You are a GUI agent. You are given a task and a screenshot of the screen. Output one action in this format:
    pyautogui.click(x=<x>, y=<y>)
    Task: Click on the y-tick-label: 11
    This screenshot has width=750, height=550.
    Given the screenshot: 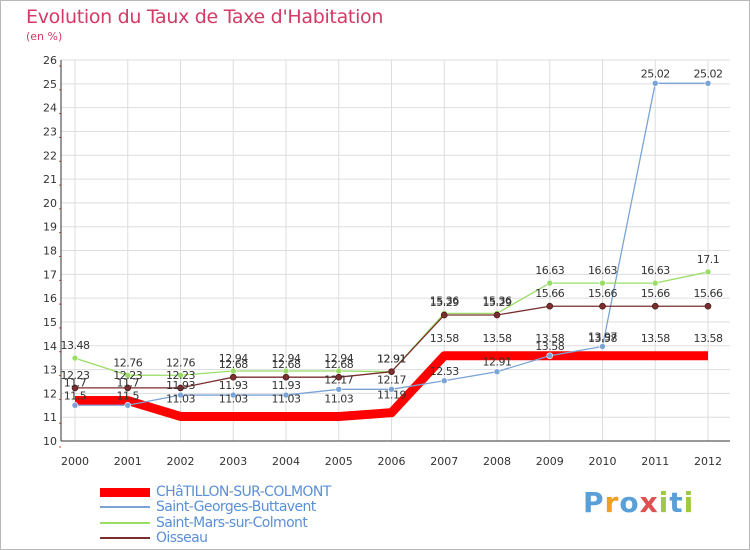 What is the action you would take?
    pyautogui.click(x=50, y=417)
    